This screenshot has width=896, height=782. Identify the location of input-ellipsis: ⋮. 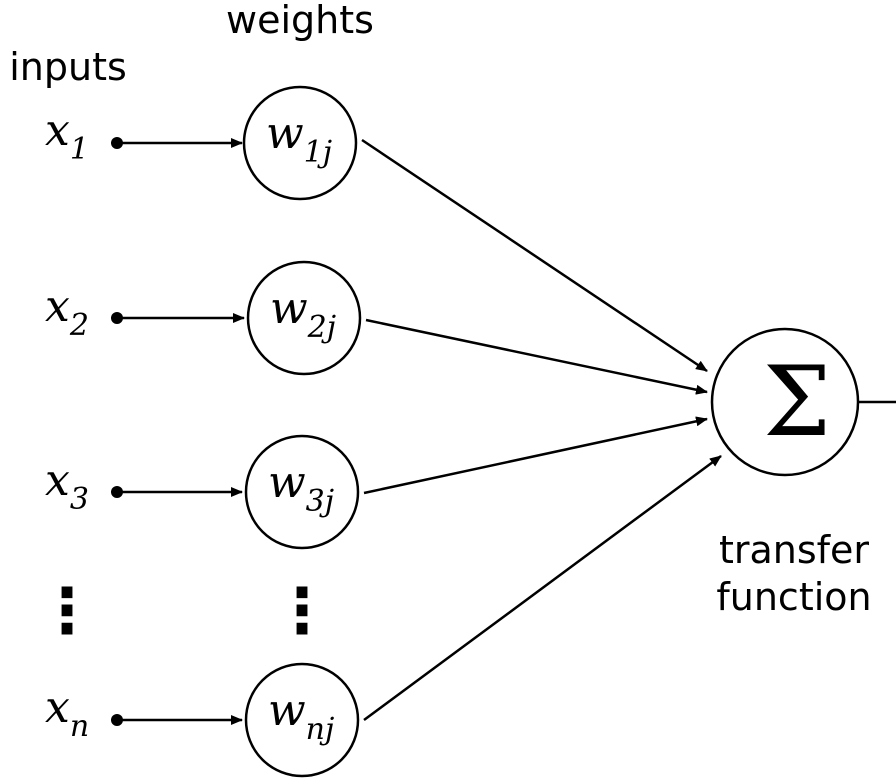
(67, 610).